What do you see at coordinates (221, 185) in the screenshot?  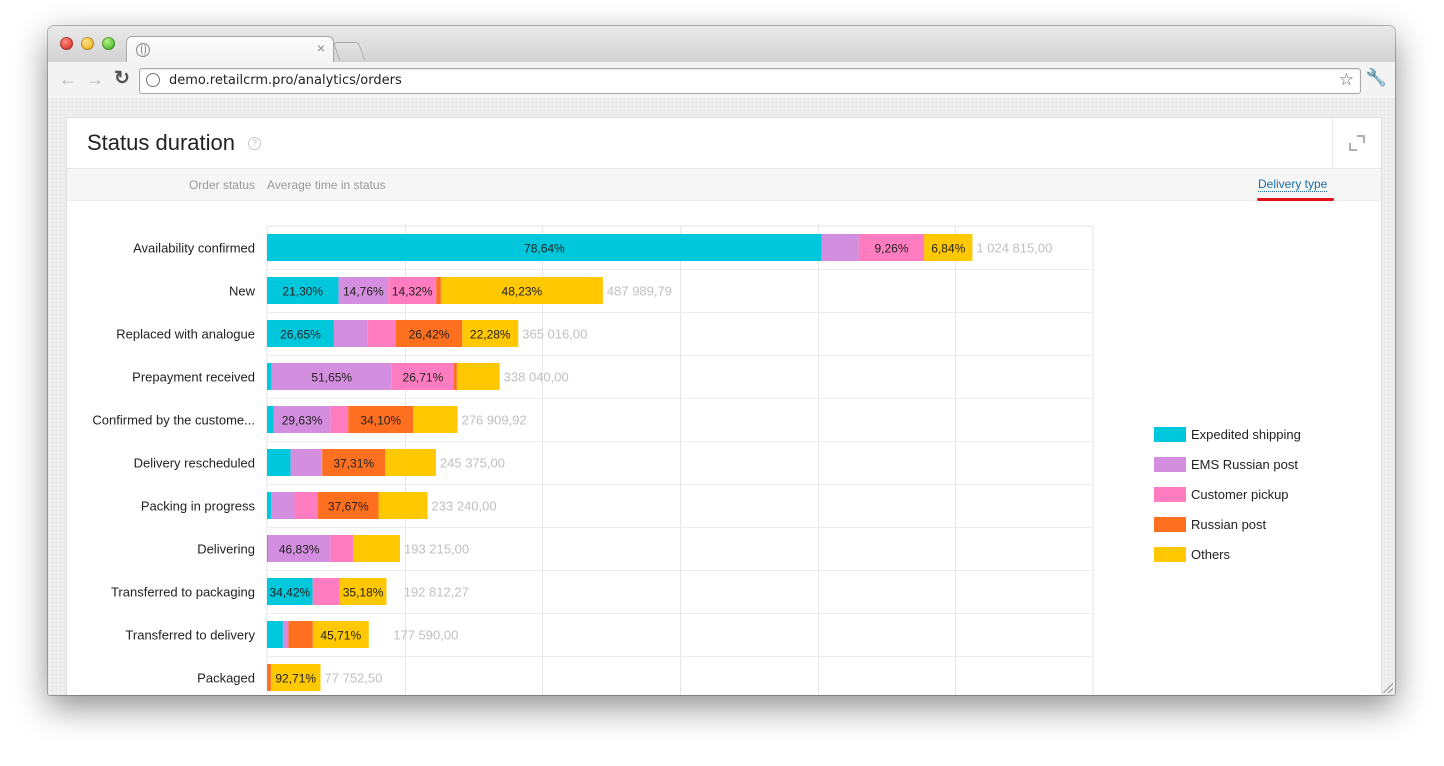 I see `order-status-column-header: Order status` at bounding box center [221, 185].